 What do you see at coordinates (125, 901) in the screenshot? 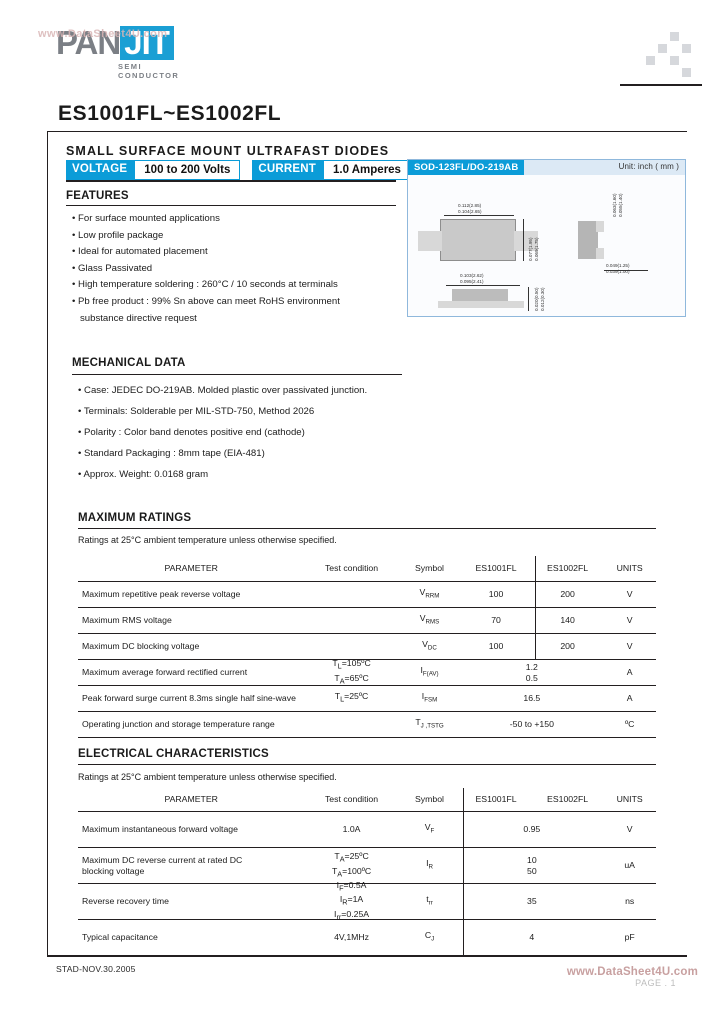
I see `cell-parameter: Reverse recovery time` at bounding box center [125, 901].